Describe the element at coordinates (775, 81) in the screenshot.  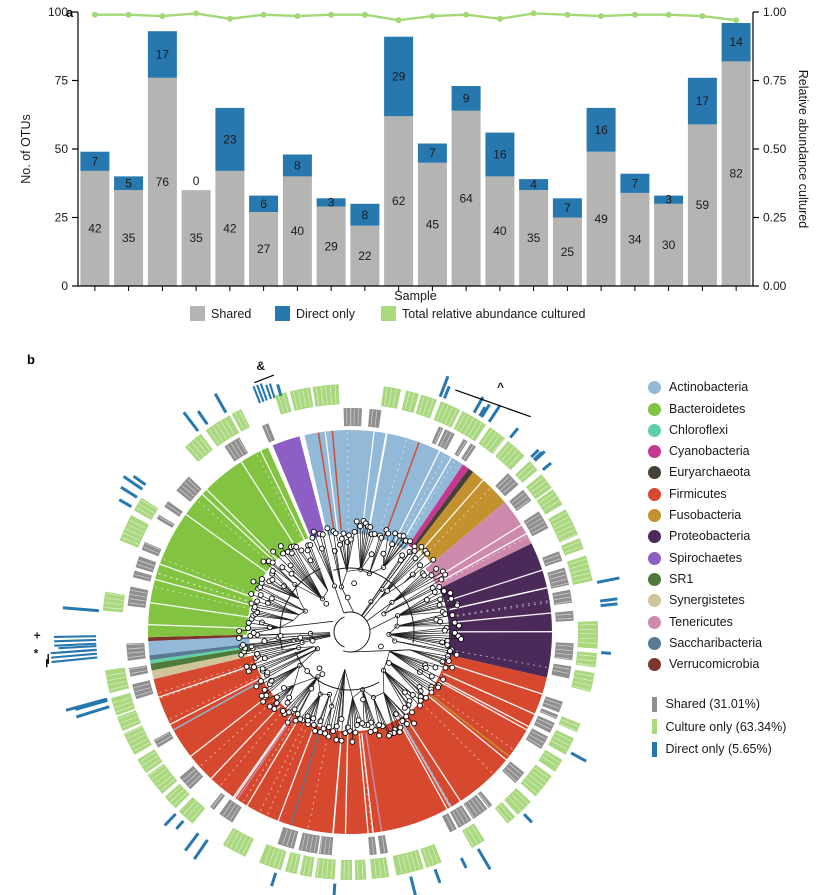
I see `y-right-tick-label: 0.75` at that location.